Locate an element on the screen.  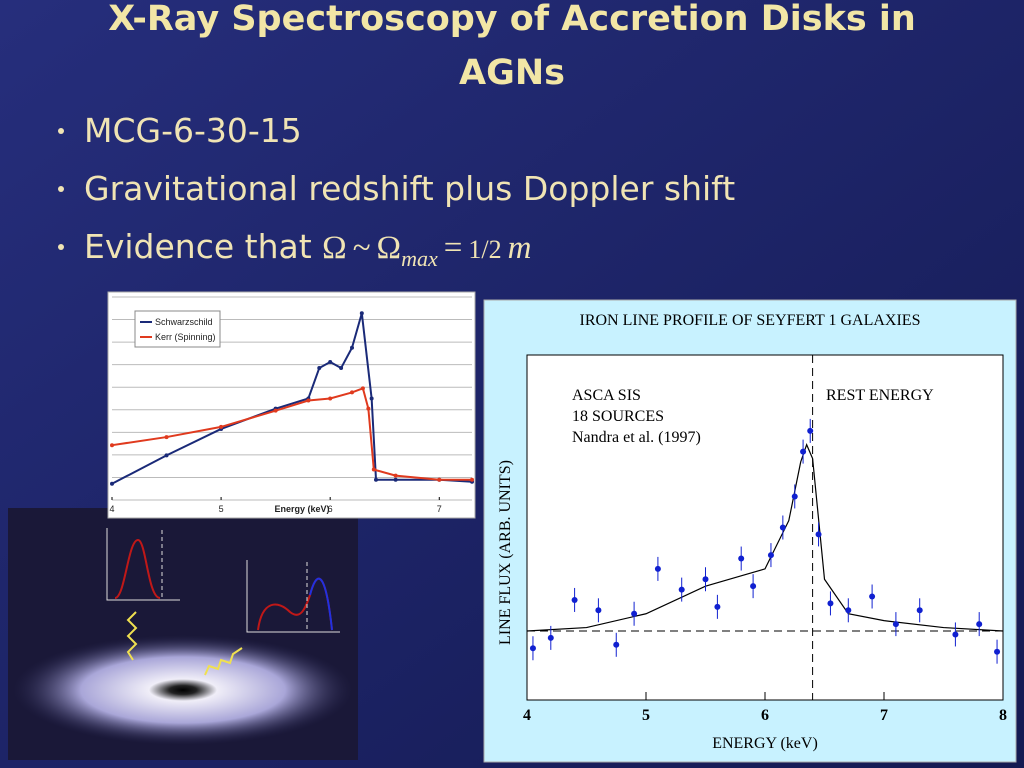
math-part: 1/2 is located at coordinates (484, 249).